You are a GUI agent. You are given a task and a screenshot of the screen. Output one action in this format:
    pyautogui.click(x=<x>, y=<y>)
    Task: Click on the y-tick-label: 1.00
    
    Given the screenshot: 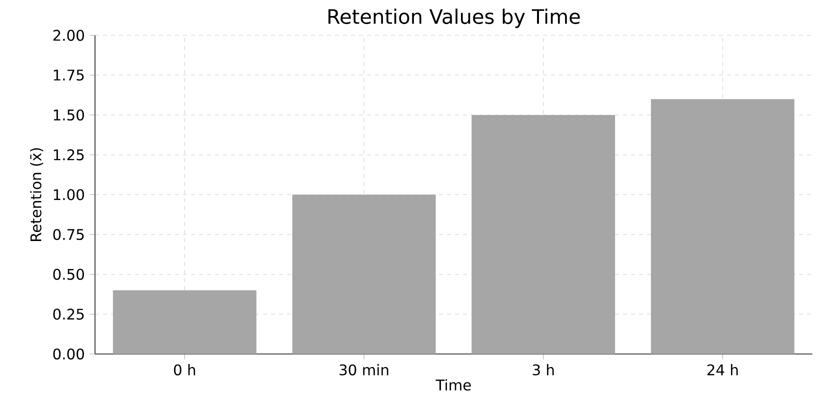 What is the action you would take?
    pyautogui.click(x=69, y=194)
    